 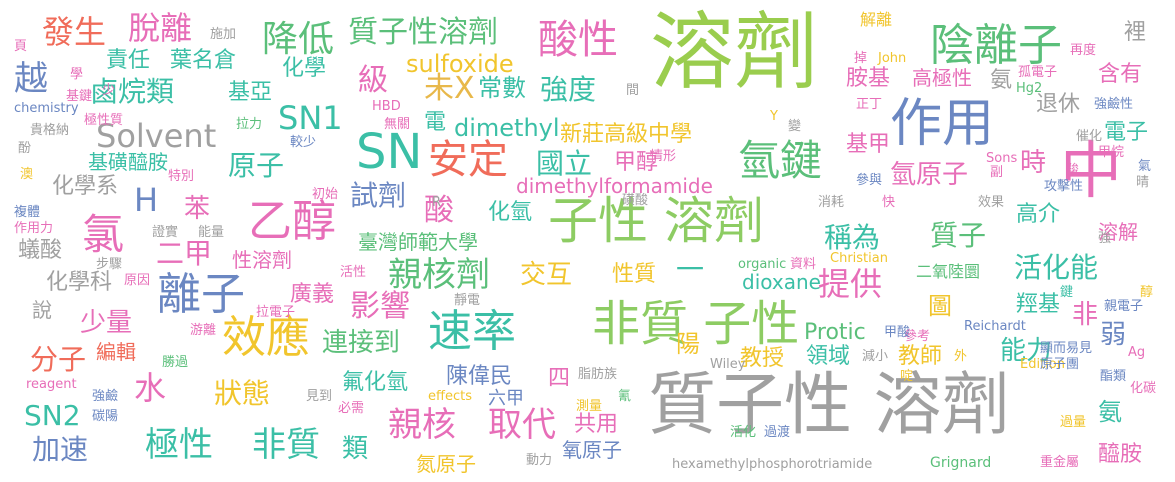 What do you see at coordinates (150, 388) in the screenshot?
I see `cloud-word: 水` at bounding box center [150, 388].